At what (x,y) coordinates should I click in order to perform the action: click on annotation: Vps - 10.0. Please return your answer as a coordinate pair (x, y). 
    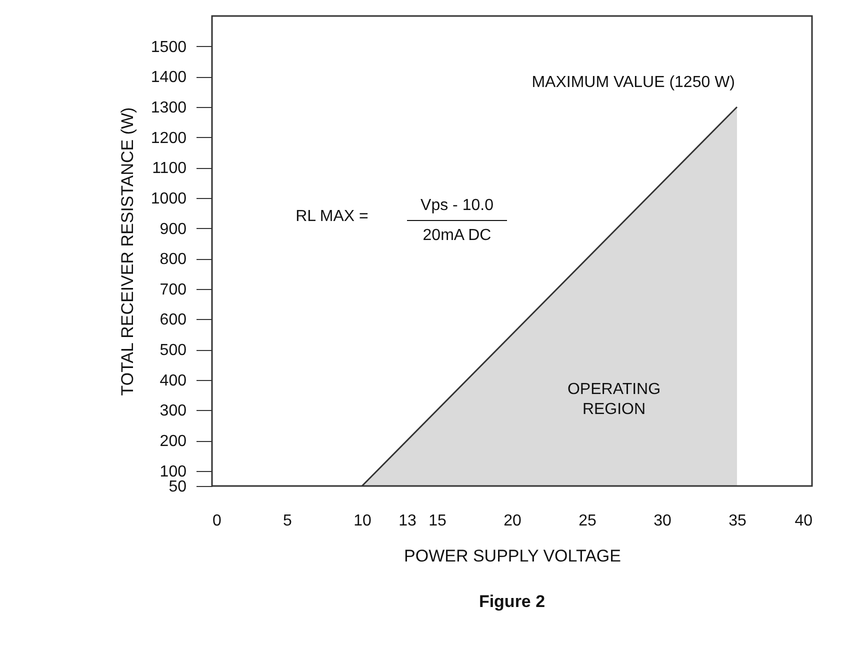
    Looking at the image, I should click on (457, 205).